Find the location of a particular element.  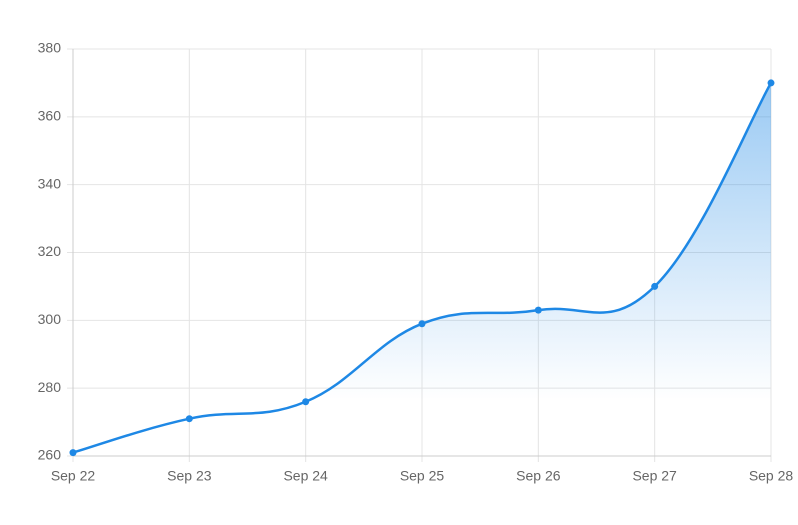

y-tick-label: 280 is located at coordinates (50, 387).